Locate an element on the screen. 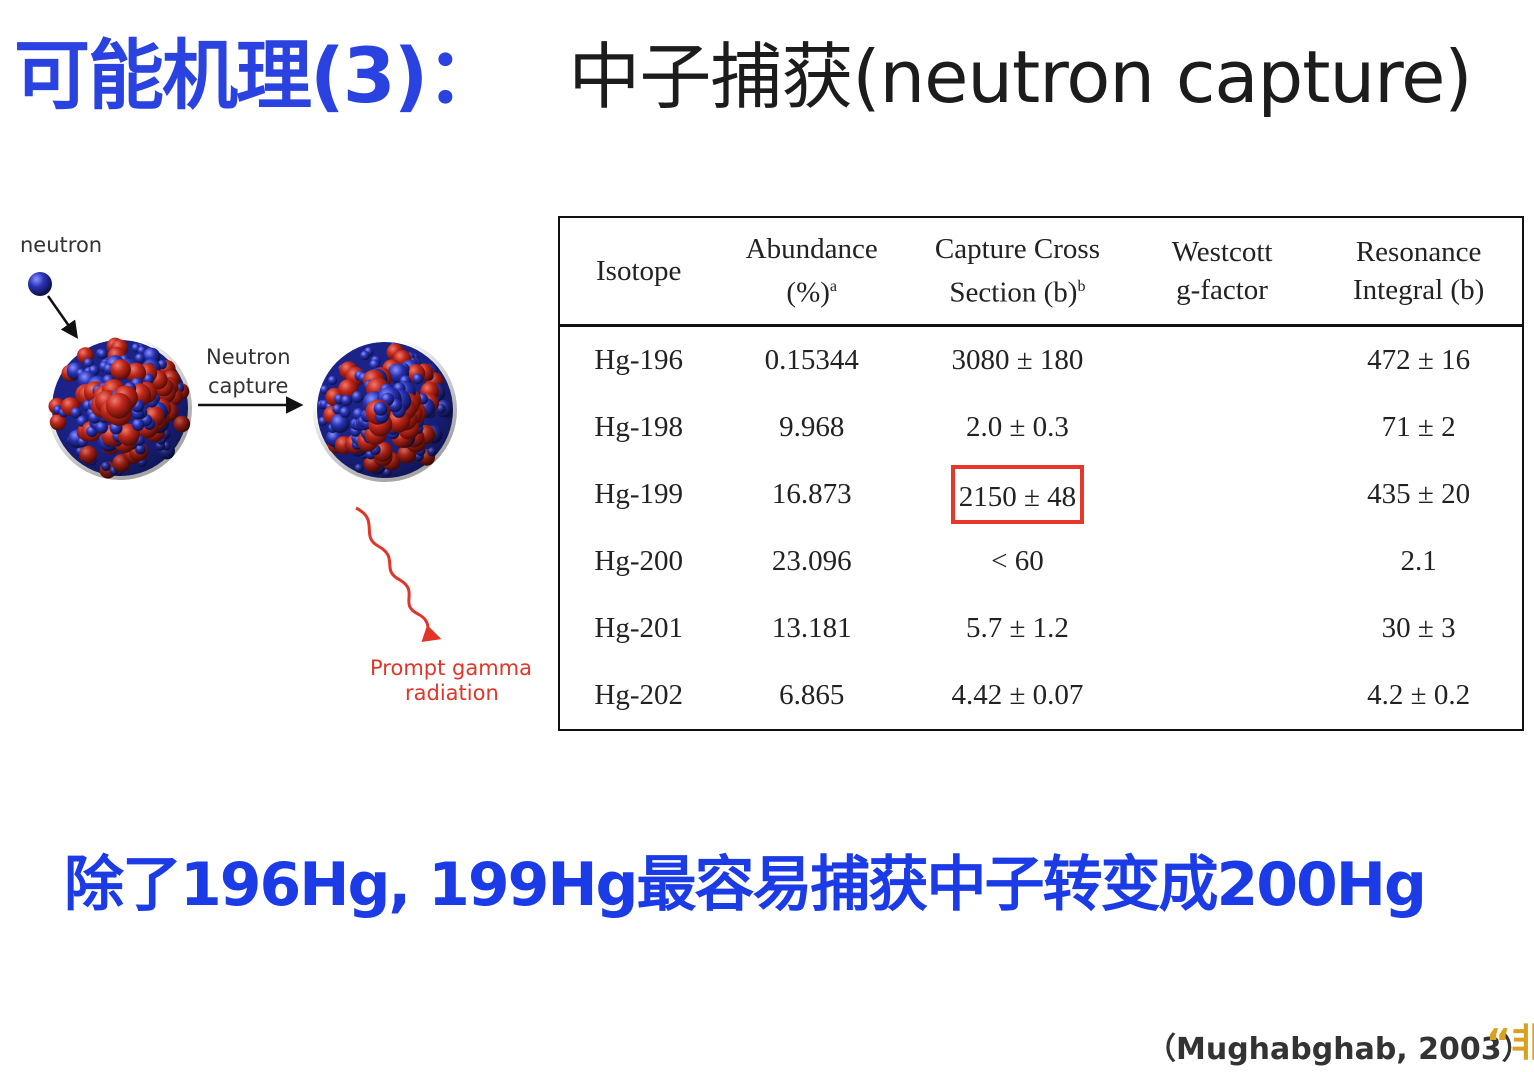 The width and height of the screenshot is (1534, 1072). slide-title: 可能机理(3)： 中子捕获(neutron capture) is located at coordinates (743, 69).